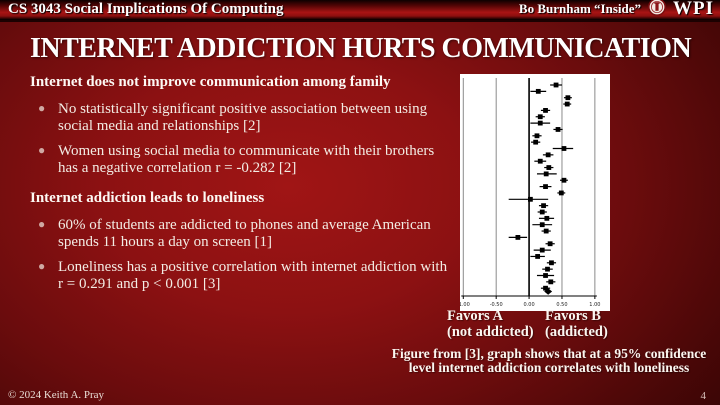  Describe the element at coordinates (693, 9) in the screenshot. I see `wpi-wordmark: WPI` at that location.